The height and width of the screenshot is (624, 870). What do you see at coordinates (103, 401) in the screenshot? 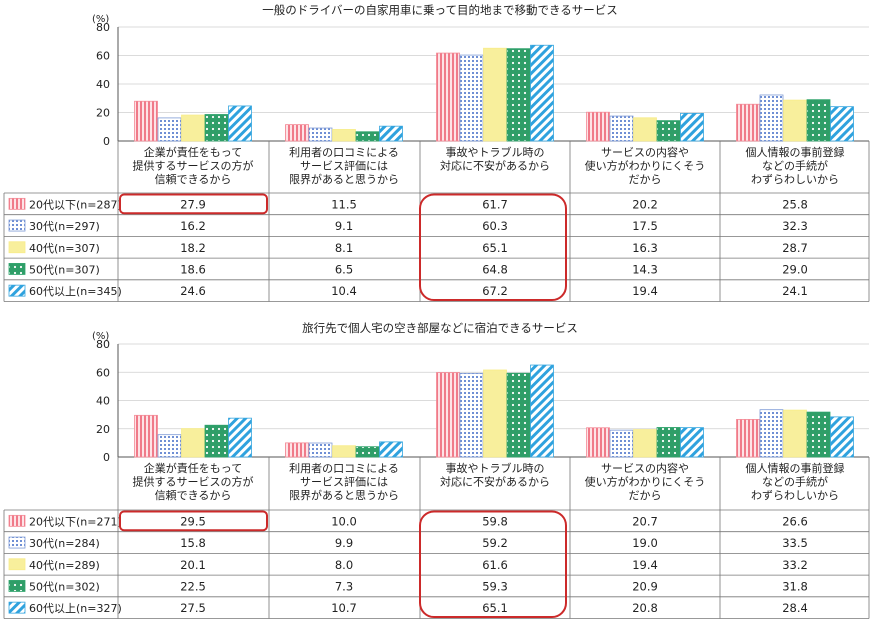
I see `y-tick-label: 40` at bounding box center [103, 401].